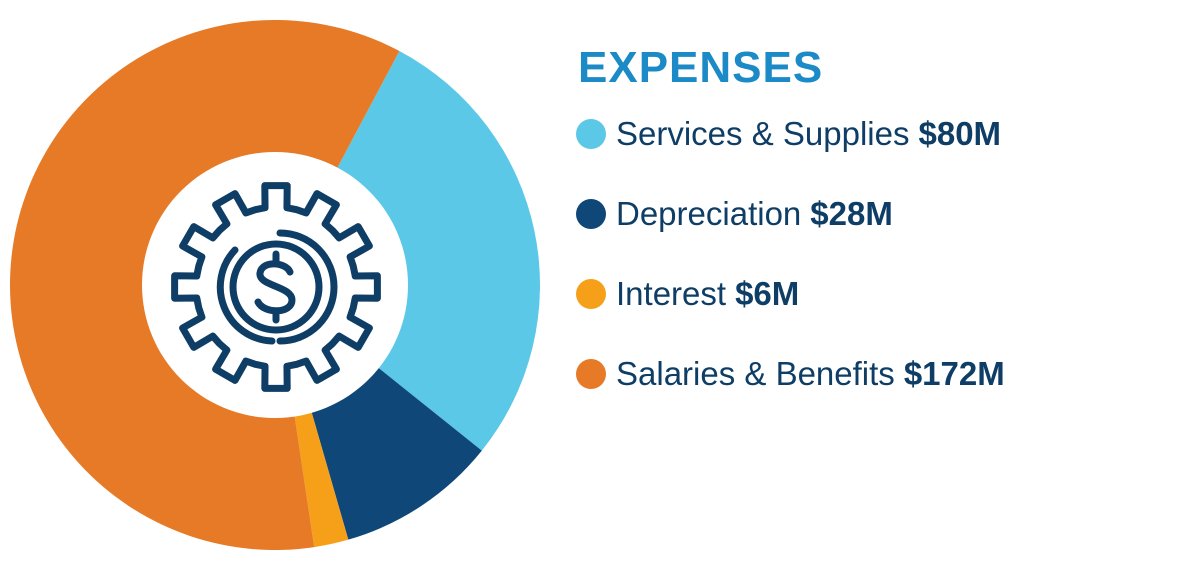  Describe the element at coordinates (591, 214) in the screenshot. I see `legend-dot-depreciation` at that location.